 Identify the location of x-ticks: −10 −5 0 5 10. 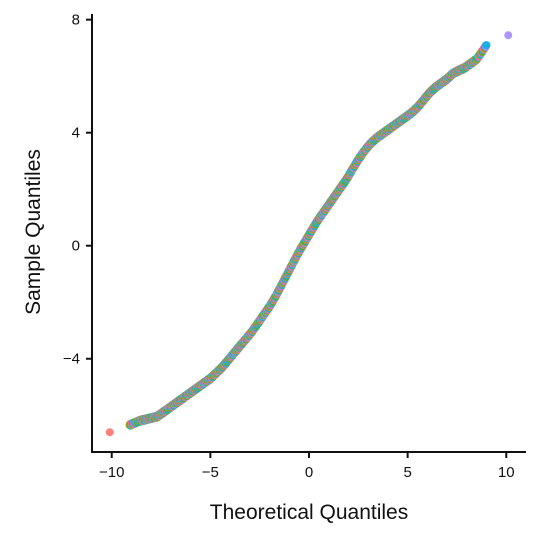
(307, 466).